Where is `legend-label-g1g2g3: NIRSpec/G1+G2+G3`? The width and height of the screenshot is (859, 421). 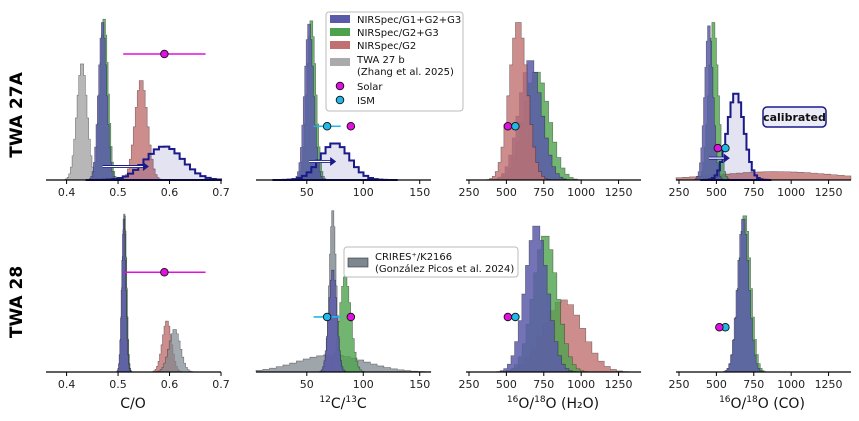
legend-label-g1g2g3: NIRSpec/G1+G2+G3 is located at coordinates (409, 20).